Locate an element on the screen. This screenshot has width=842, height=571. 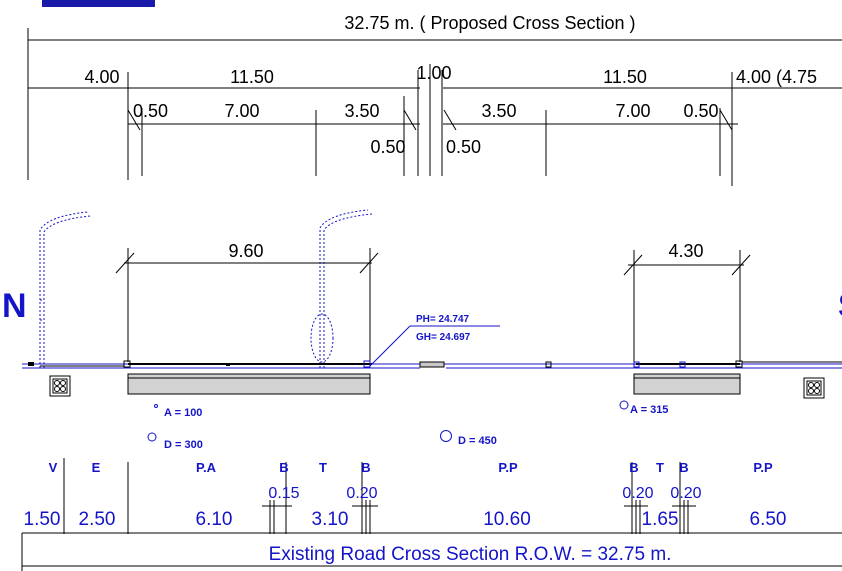
width-2: 2.50 is located at coordinates (97, 519).